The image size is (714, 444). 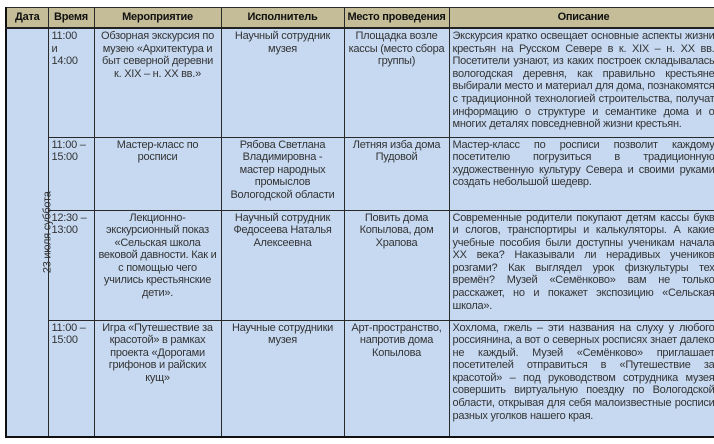 I want to click on performer-cell: Научный сотрудник музея, so click(x=282, y=82).